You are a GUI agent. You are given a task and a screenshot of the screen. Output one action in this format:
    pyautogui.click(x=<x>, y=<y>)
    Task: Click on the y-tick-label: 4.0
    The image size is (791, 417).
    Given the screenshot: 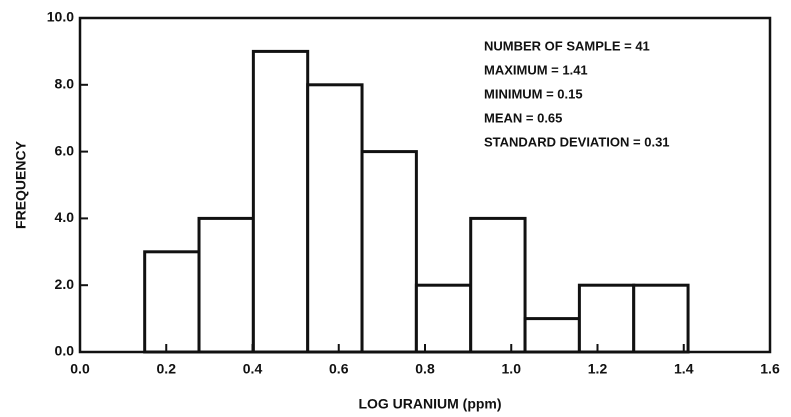 What is the action you would take?
    pyautogui.click(x=65, y=217)
    